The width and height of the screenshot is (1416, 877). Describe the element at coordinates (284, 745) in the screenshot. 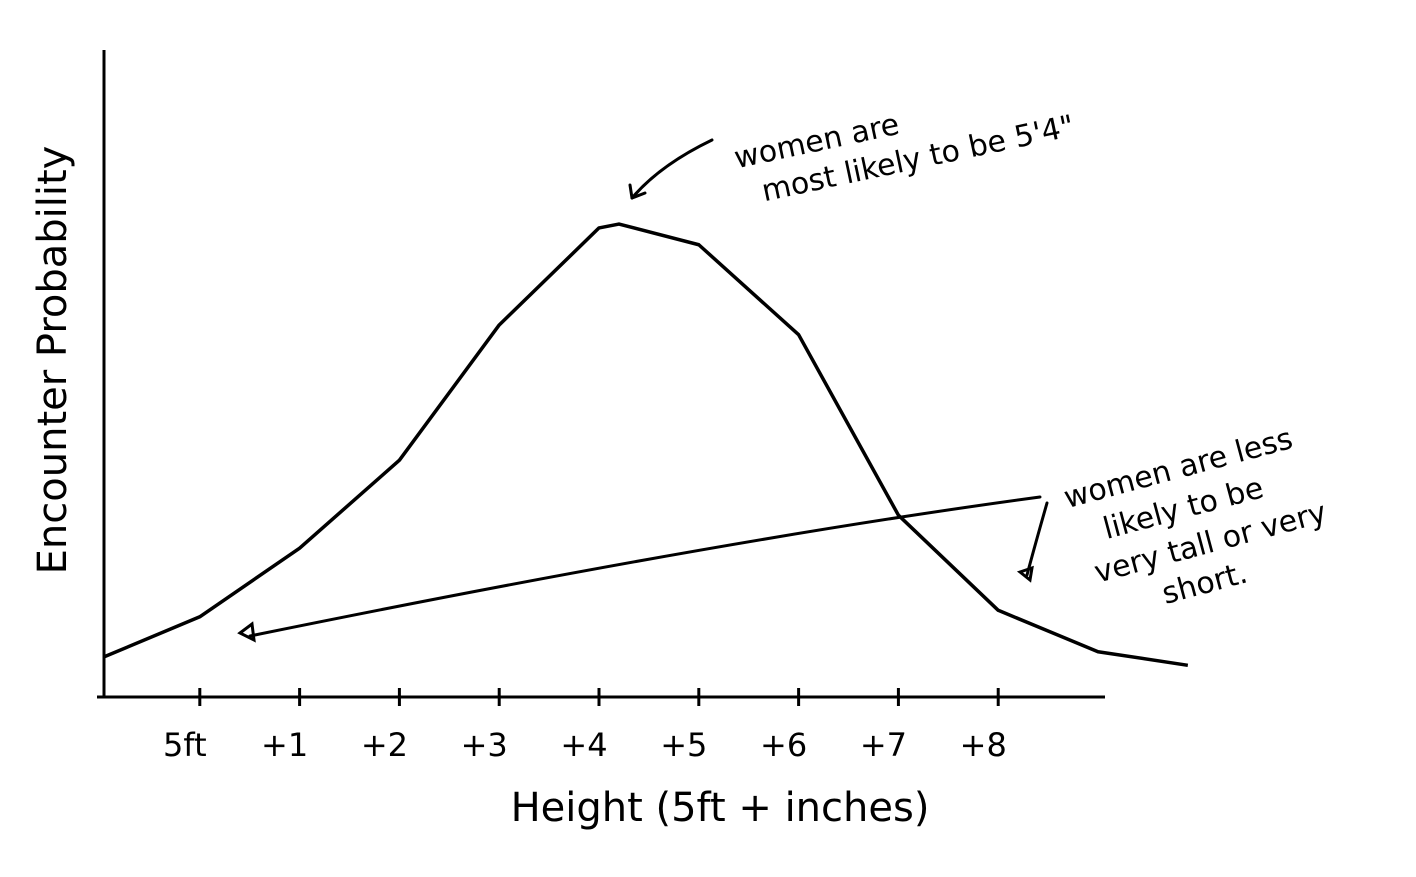

I see `x-tick-label: +1` at that location.